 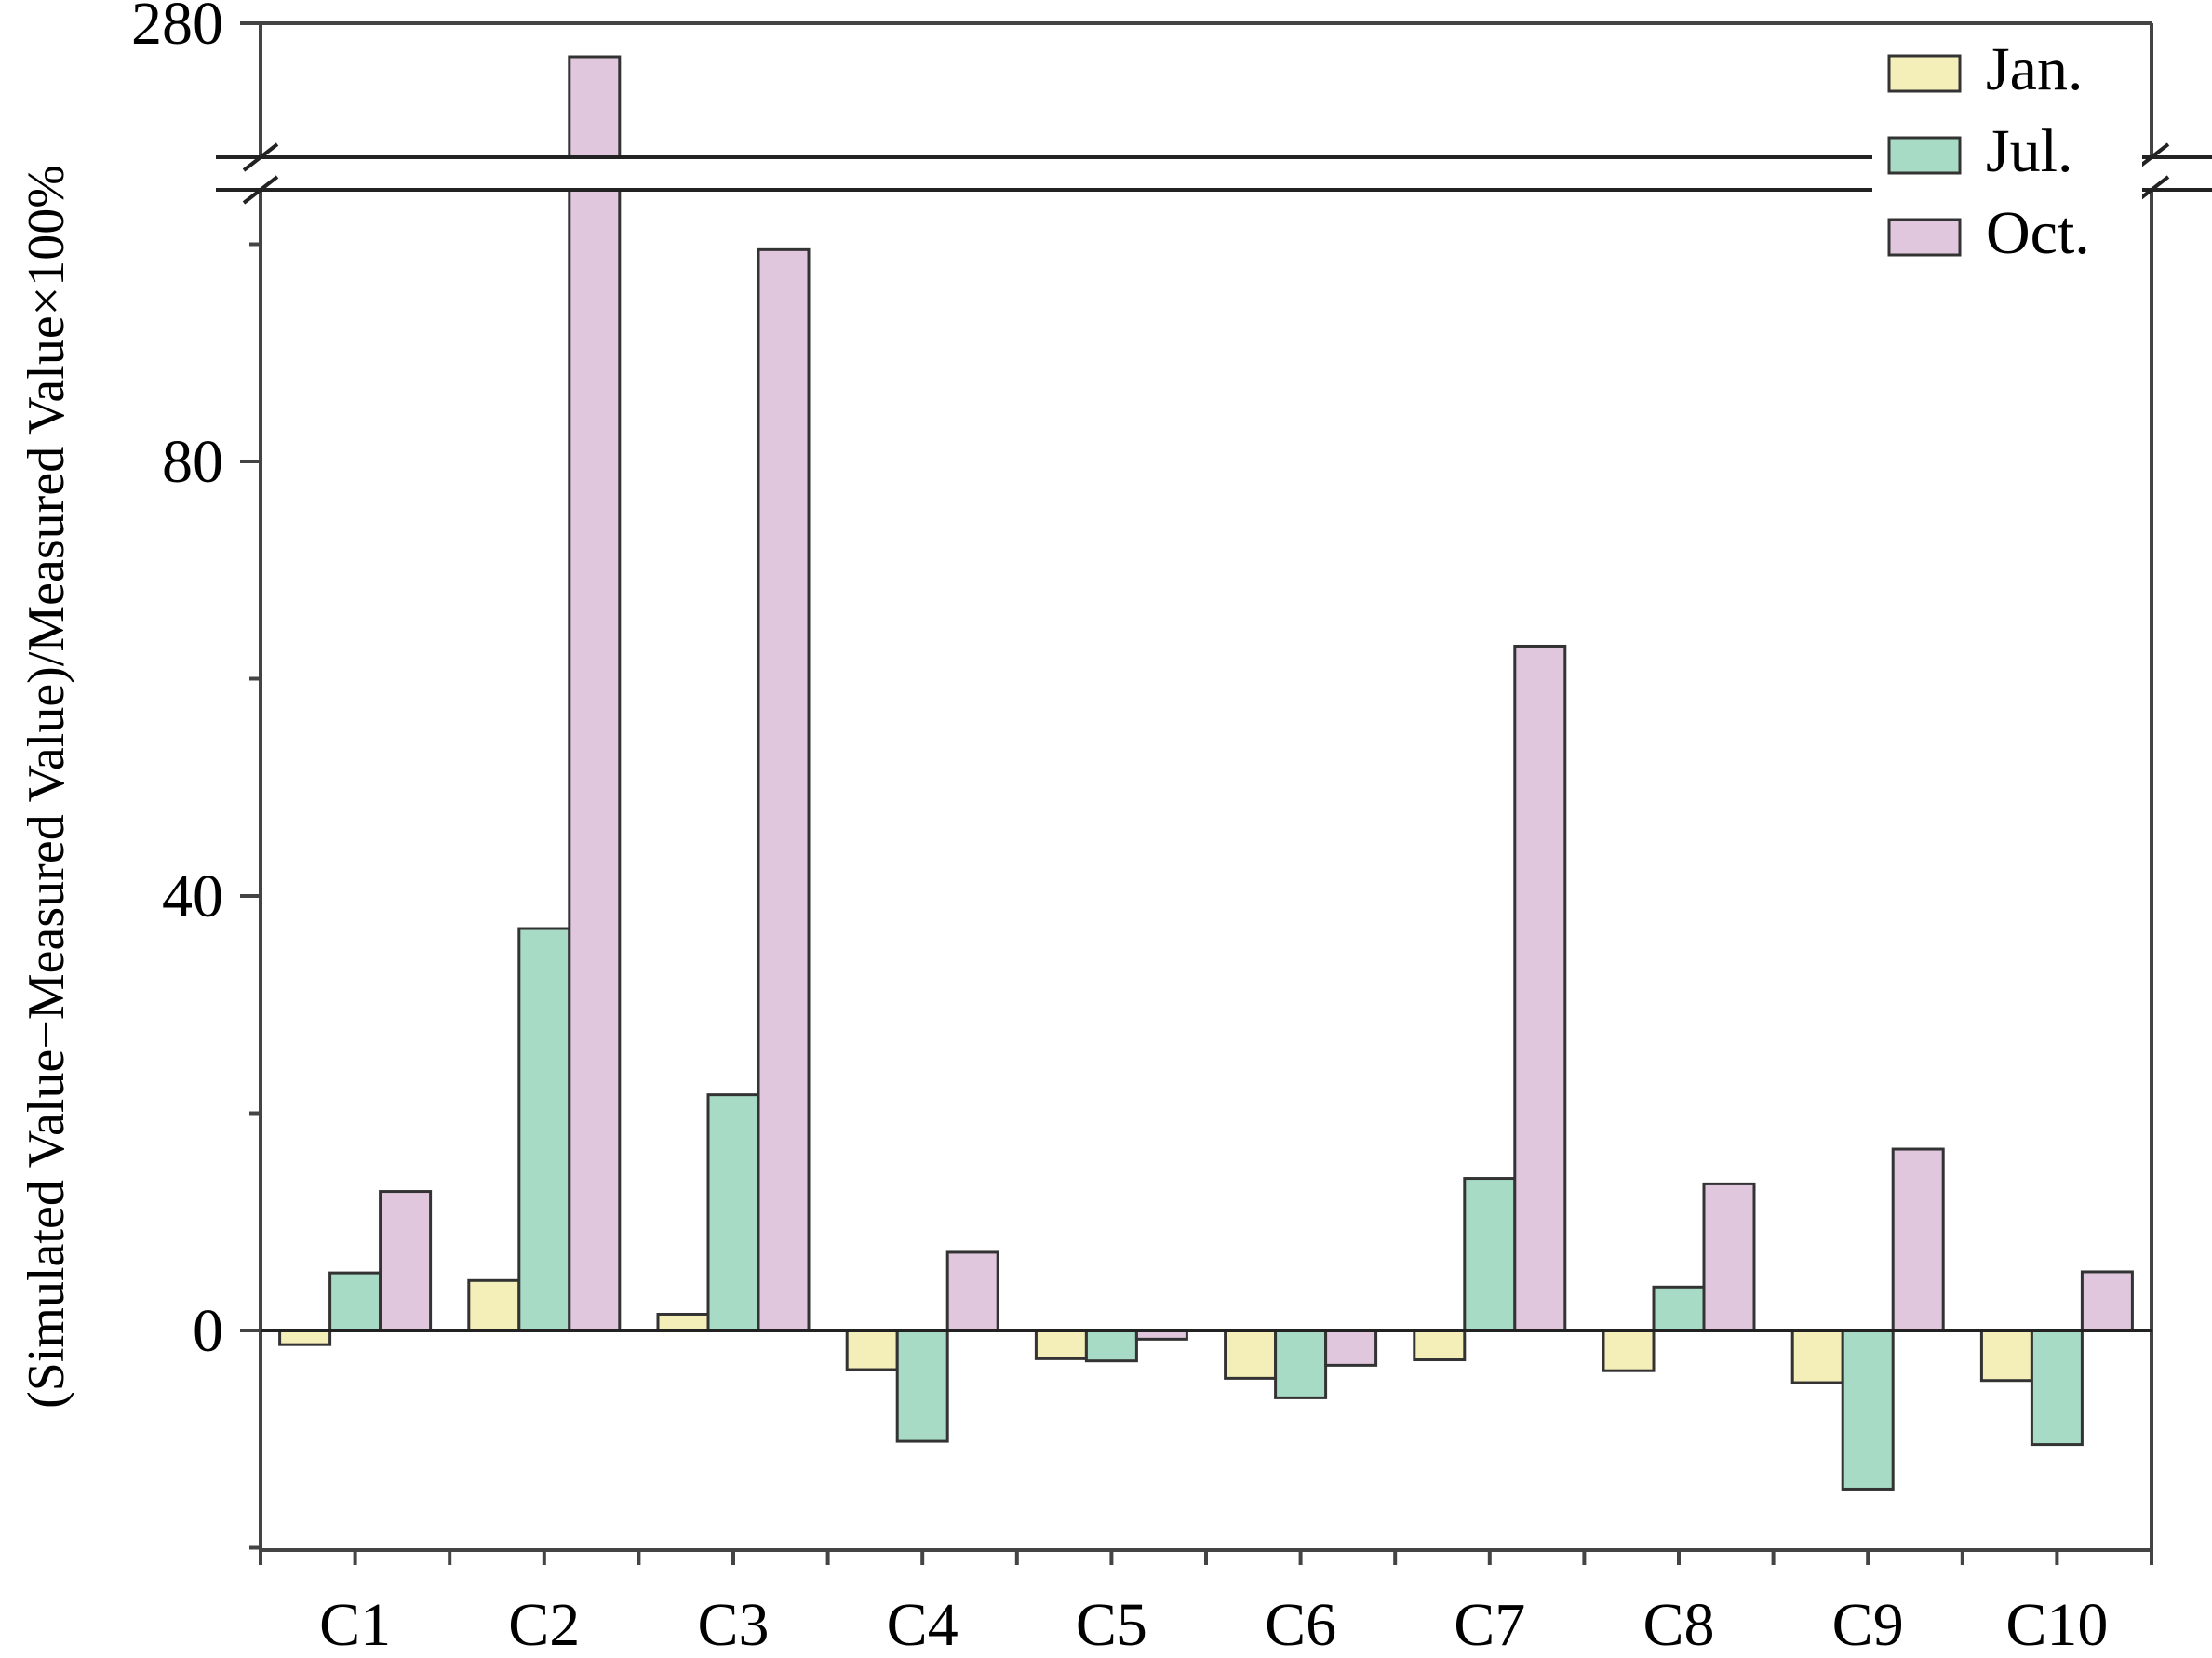 What do you see at coordinates (595, 693) in the screenshot?
I see `bar-oct-c2` at bounding box center [595, 693].